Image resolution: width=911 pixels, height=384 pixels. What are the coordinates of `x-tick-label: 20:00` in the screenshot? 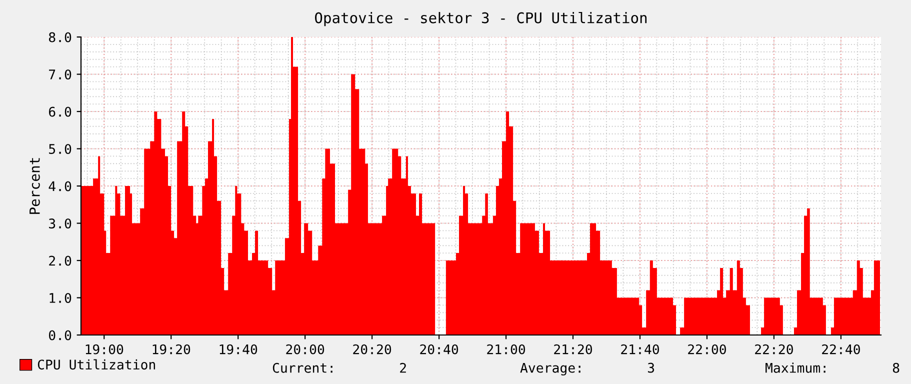 It's located at (305, 349).